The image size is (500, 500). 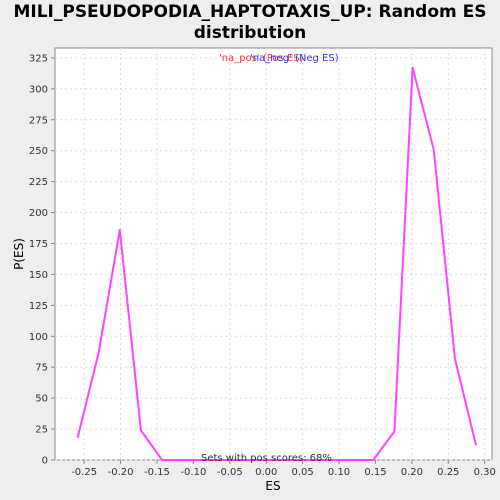 I want to click on y-tick-label: 300, so click(x=38, y=89).